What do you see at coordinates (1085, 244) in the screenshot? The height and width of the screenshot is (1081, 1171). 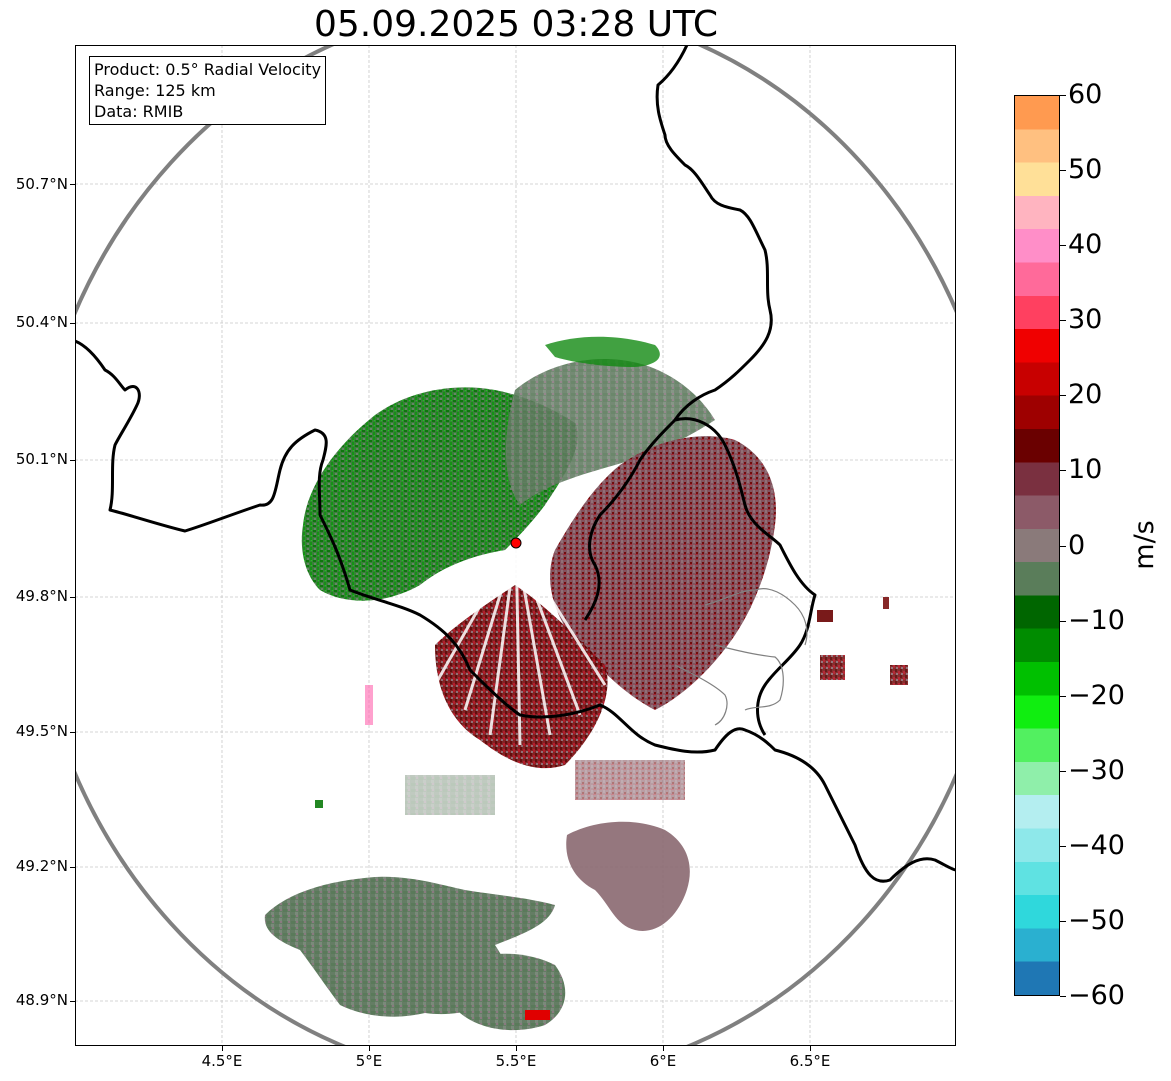 I see `colorbar-tick-label: 40` at bounding box center [1085, 244].